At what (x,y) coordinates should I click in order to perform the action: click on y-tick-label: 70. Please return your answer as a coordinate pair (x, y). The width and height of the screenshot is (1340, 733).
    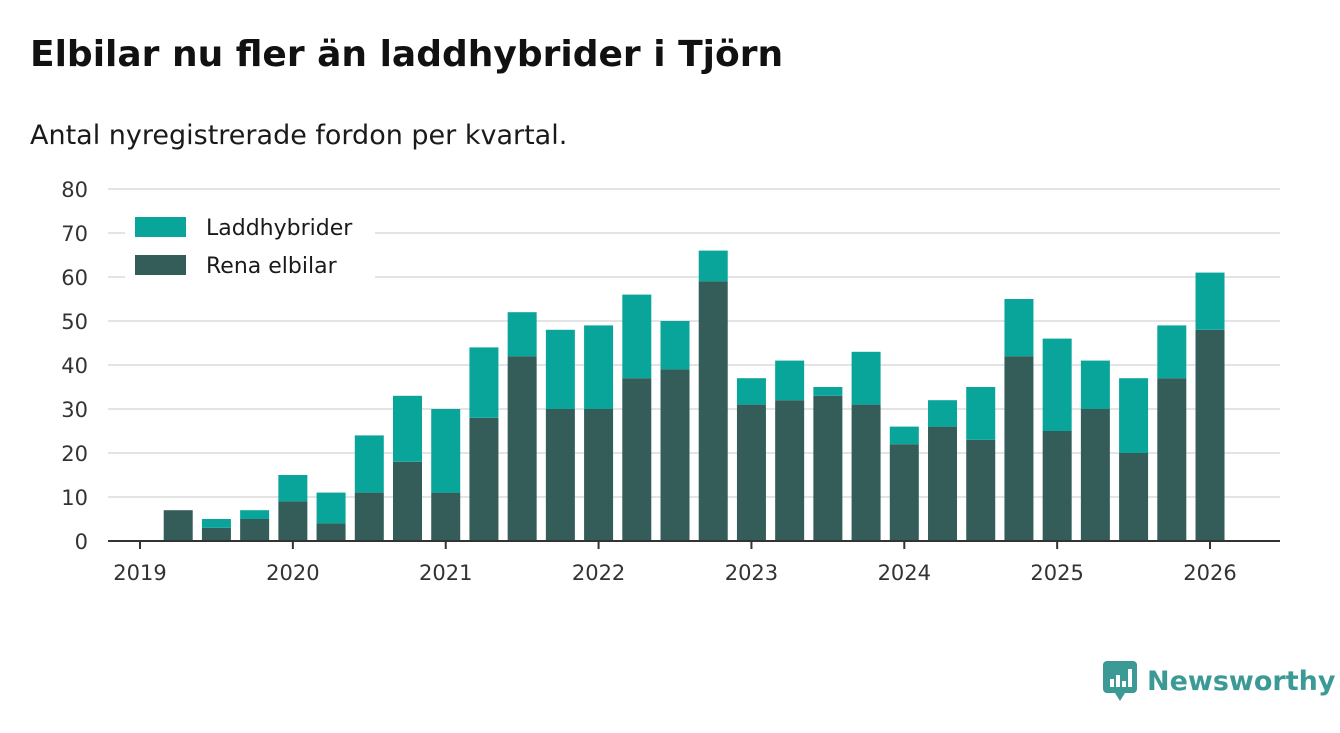
    Looking at the image, I should click on (74, 234).